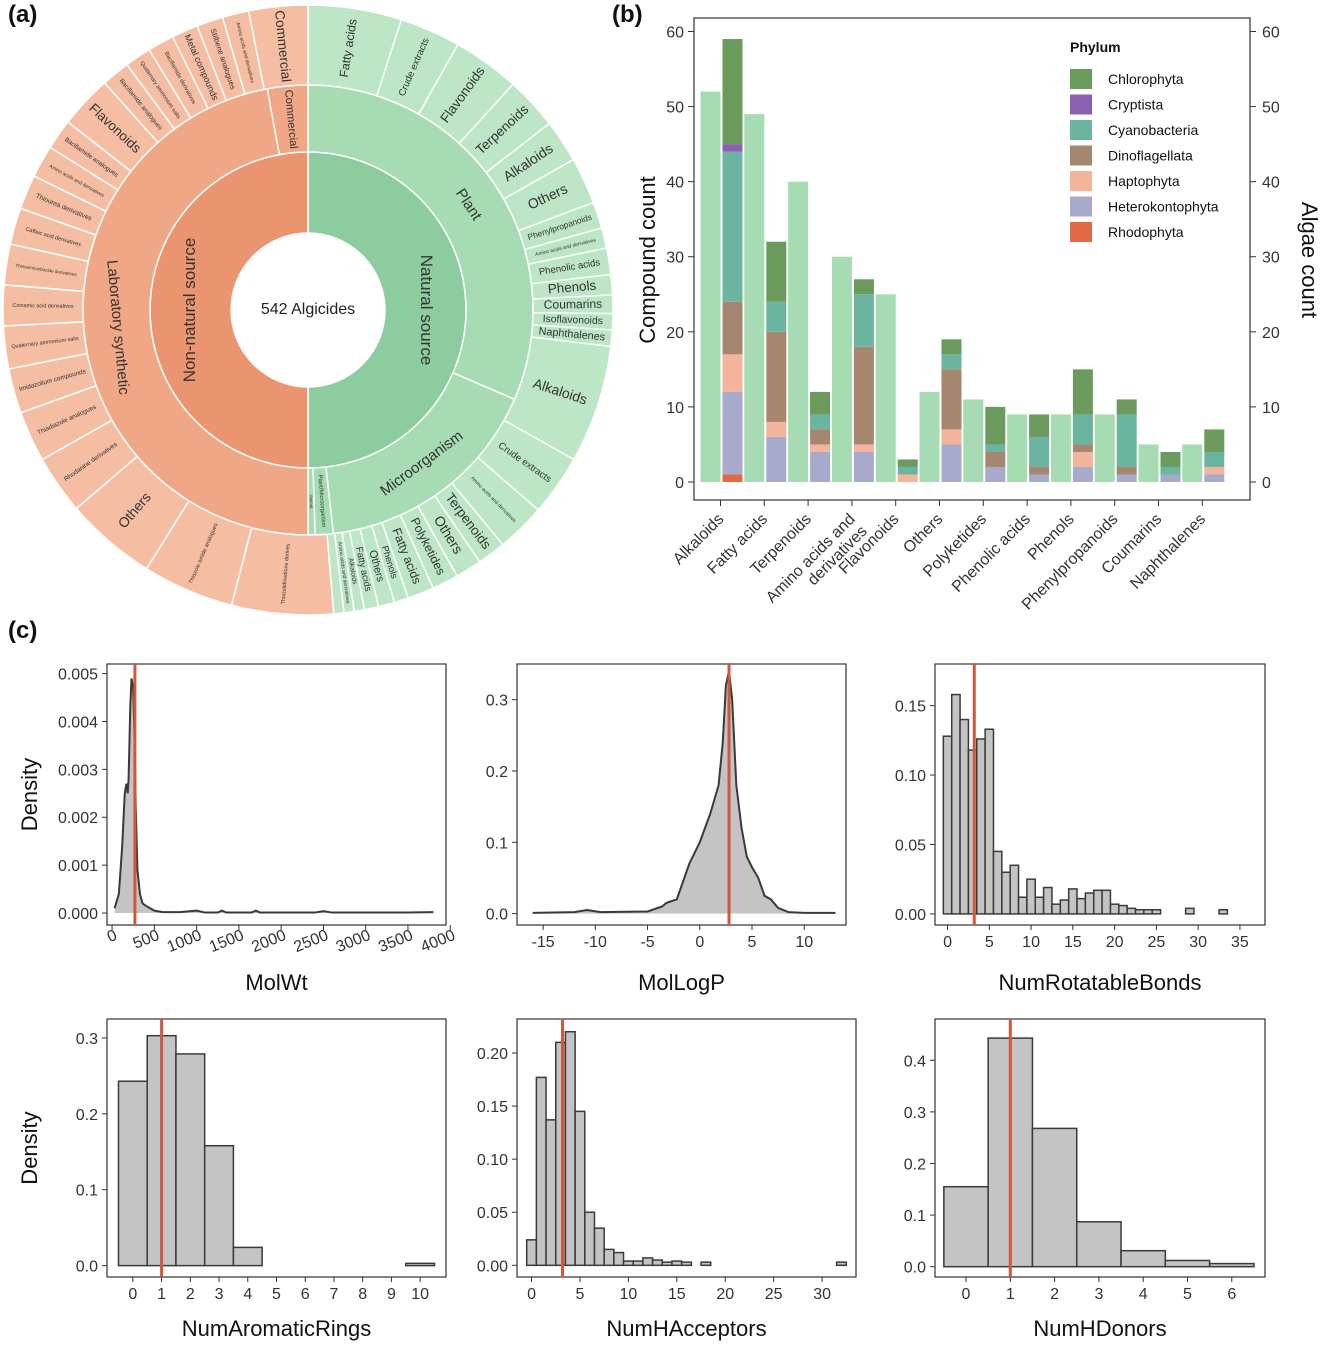 The width and height of the screenshot is (1325, 1346). I want to click on legend-label-chlorophyta: Chlorophyta, so click(1146, 79).